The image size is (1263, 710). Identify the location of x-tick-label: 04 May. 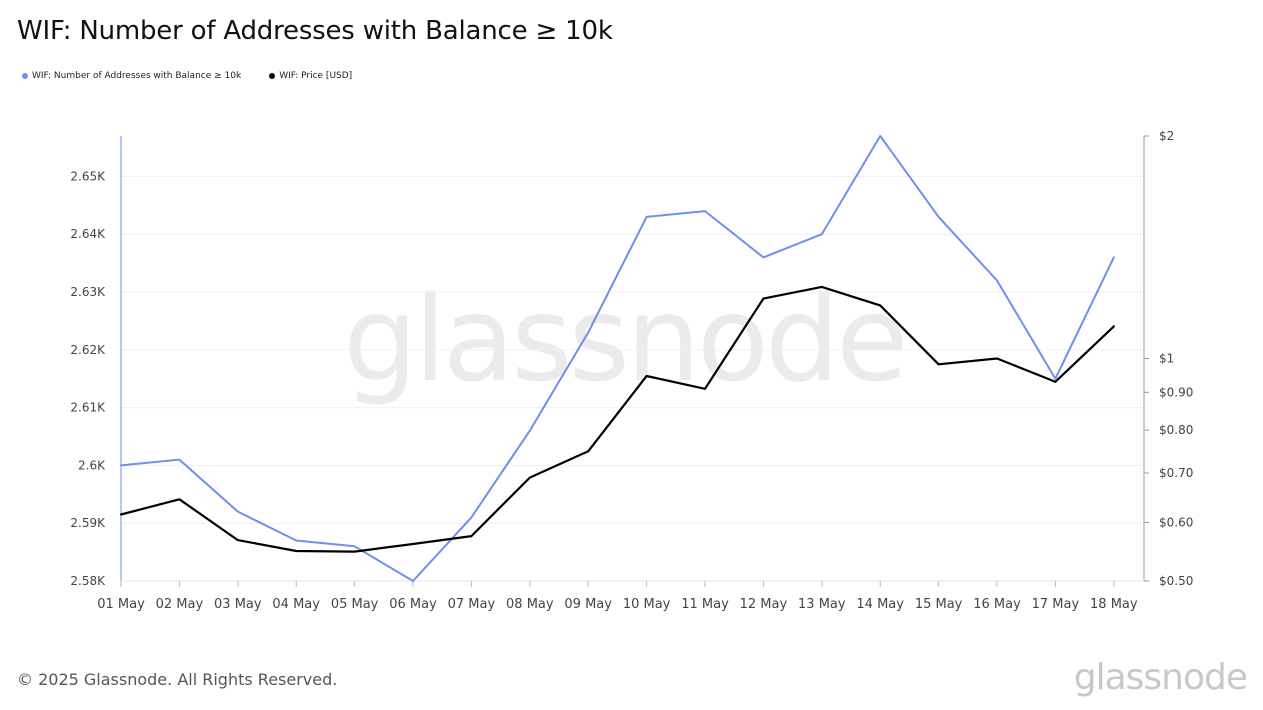
(296, 604).